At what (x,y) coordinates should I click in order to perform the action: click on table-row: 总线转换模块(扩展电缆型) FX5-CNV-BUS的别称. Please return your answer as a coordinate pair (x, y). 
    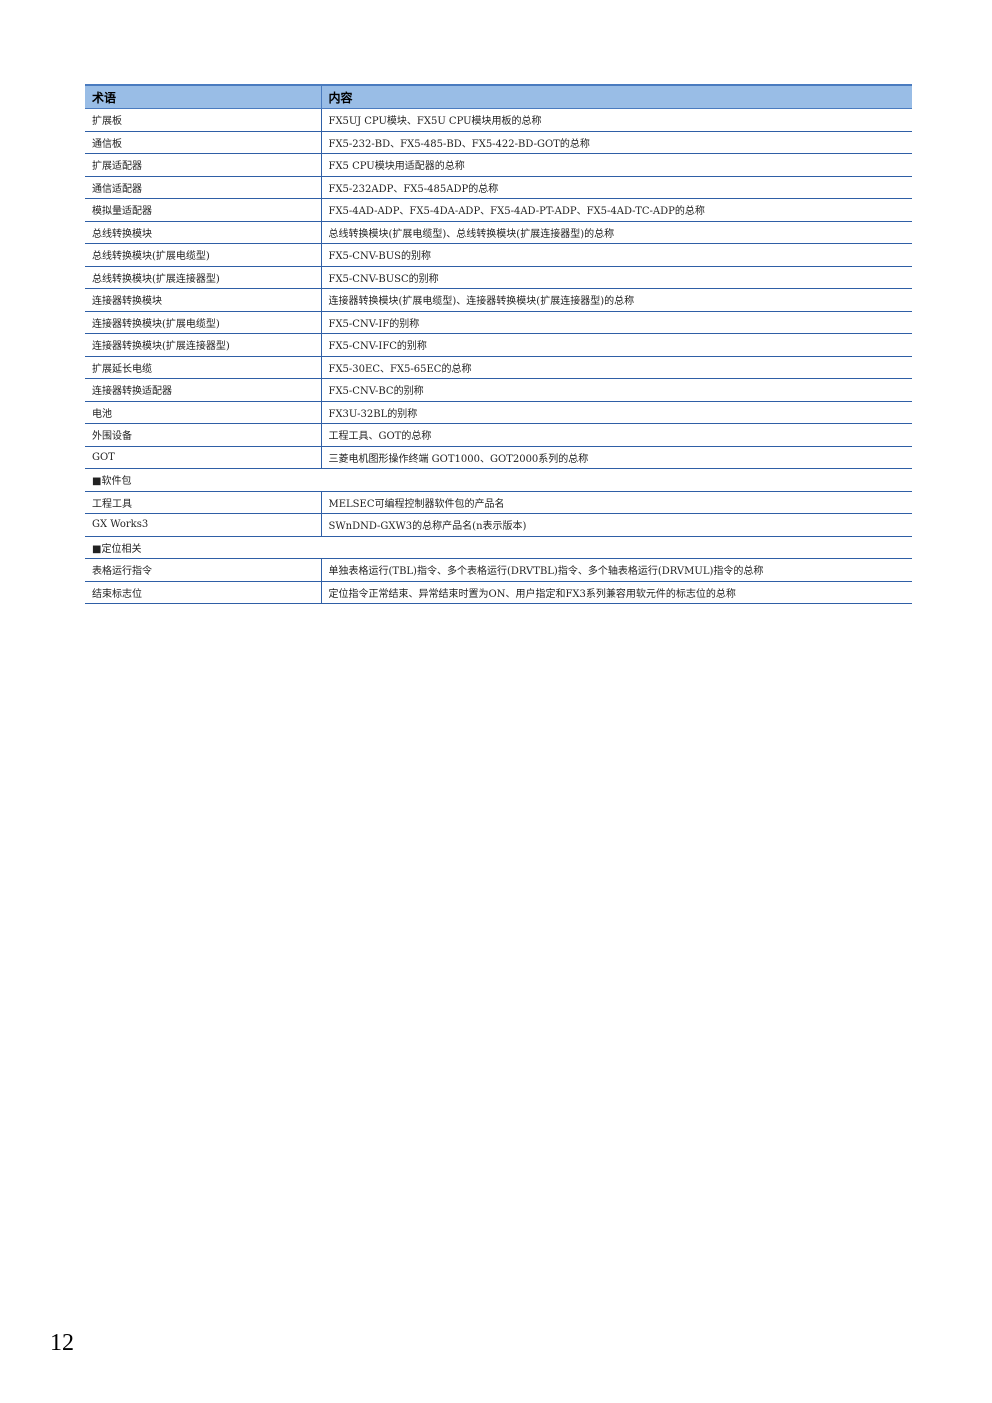
    Looking at the image, I should click on (498, 255).